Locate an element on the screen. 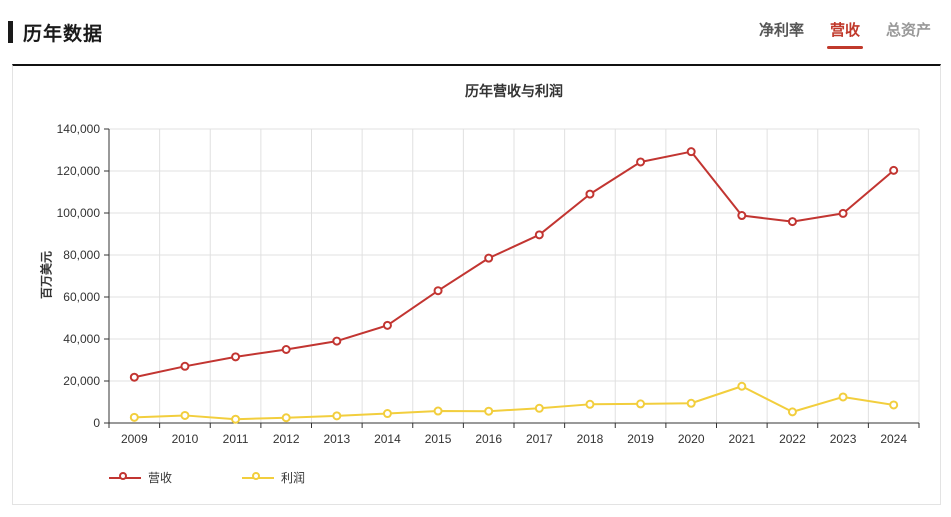  svg-text: 2013 is located at coordinates (336, 439).